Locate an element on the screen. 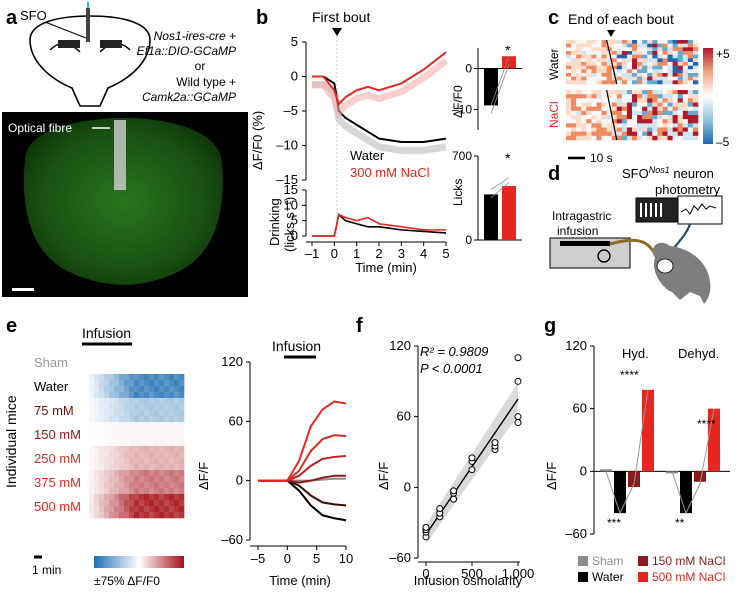 The height and width of the screenshot is (593, 741). g-sig-hyd-water: *** is located at coordinates (614, 523).